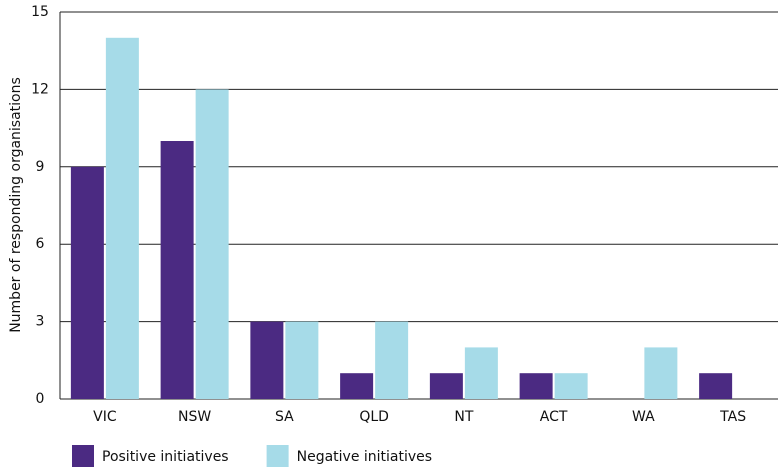 This screenshot has width=778, height=468. What do you see at coordinates (374, 417) in the screenshot?
I see `x-tick-label: QLD` at bounding box center [374, 417].